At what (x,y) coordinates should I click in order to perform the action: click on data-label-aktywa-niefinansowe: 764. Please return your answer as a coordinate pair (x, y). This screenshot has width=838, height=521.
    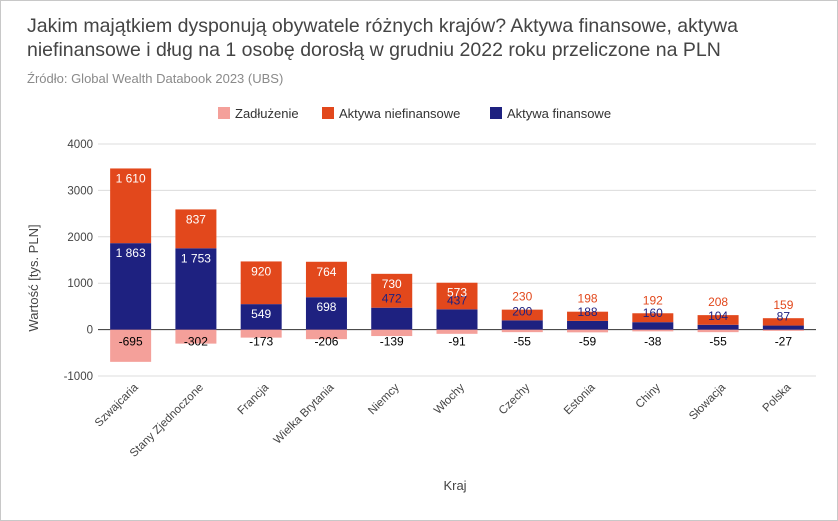
    Looking at the image, I should click on (326, 272).